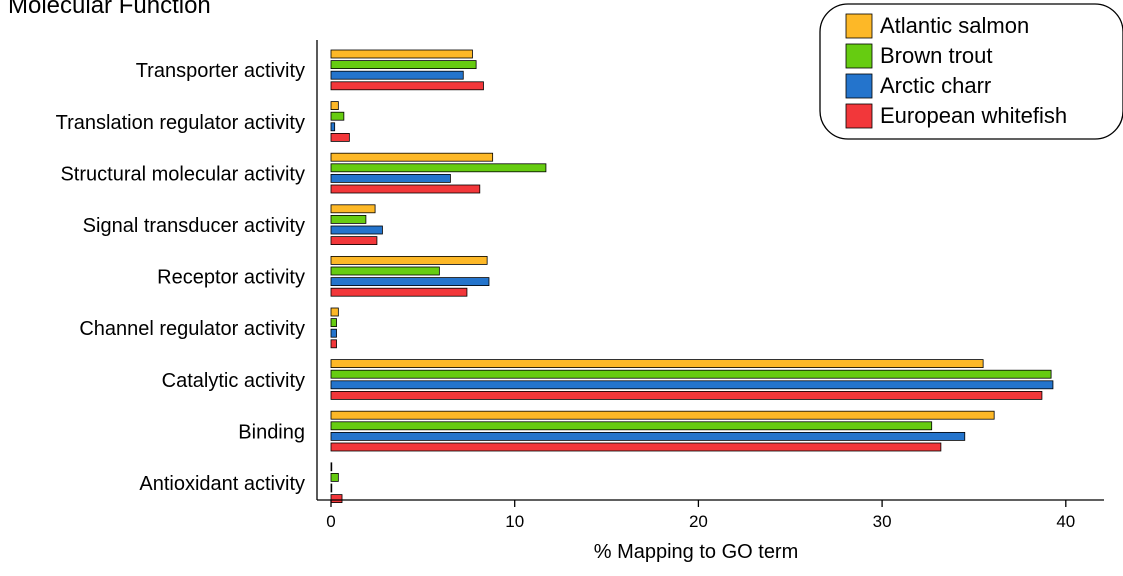 The image size is (1123, 576). Describe the element at coordinates (182, 174) in the screenshot. I see `category-label: Structural molecular activity` at that location.